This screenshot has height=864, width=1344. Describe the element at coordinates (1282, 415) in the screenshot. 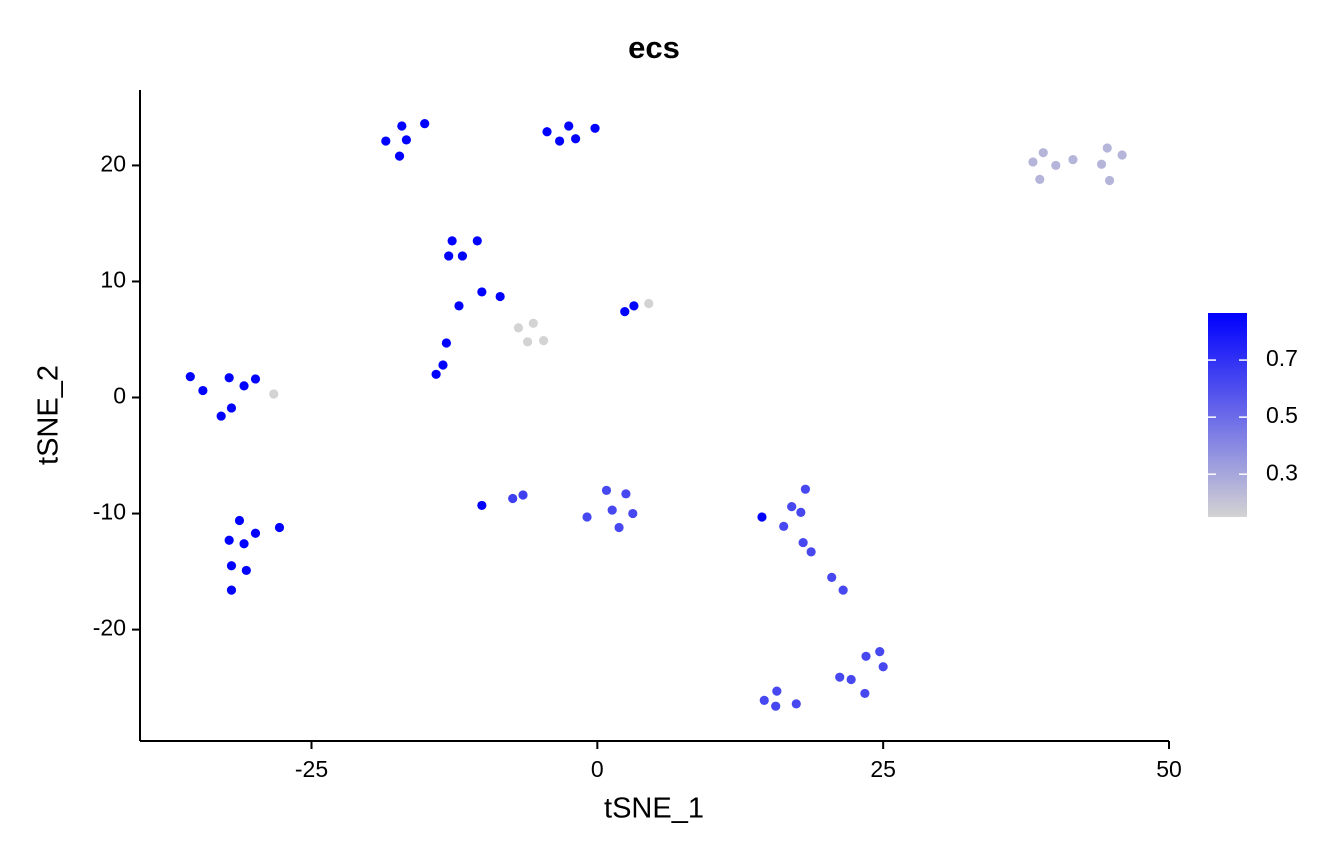

I see `colorbar-label: 0.5` at that location.